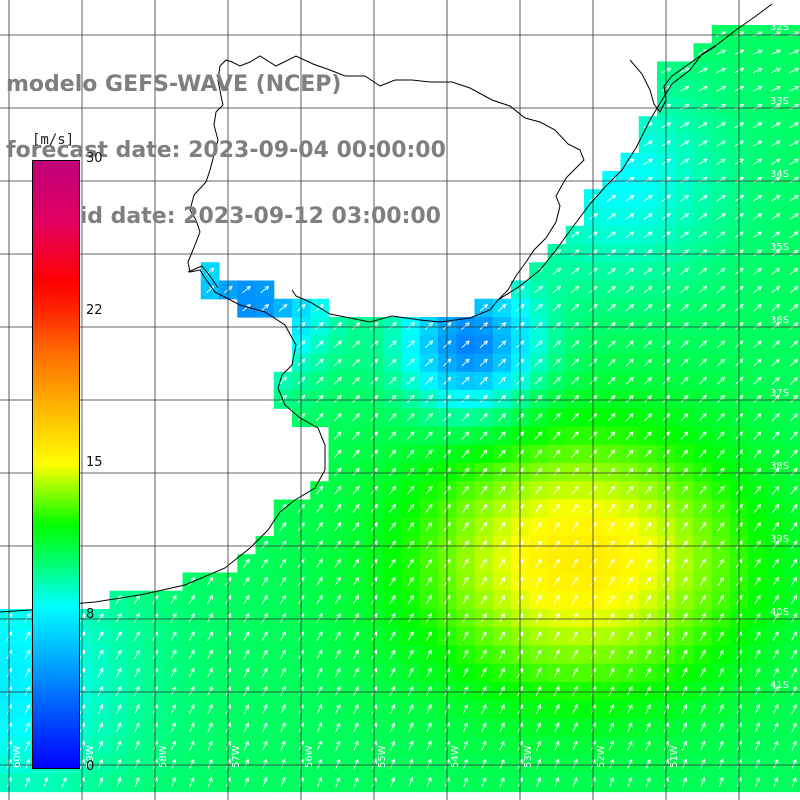 The image size is (800, 800). Describe the element at coordinates (779, 356) in the screenshot. I see `latitude-labels: 32S 33S 34S 35S 36S 37S 38S 39S 40S 41S` at that location.